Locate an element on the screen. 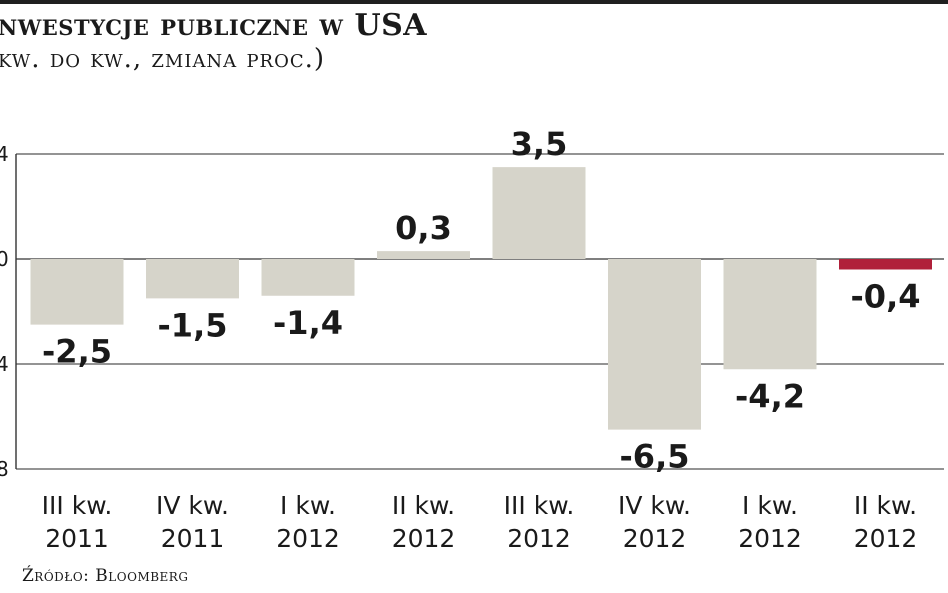 The image size is (948, 593). x-label-5-quarter: IV kw. is located at coordinates (654, 505).